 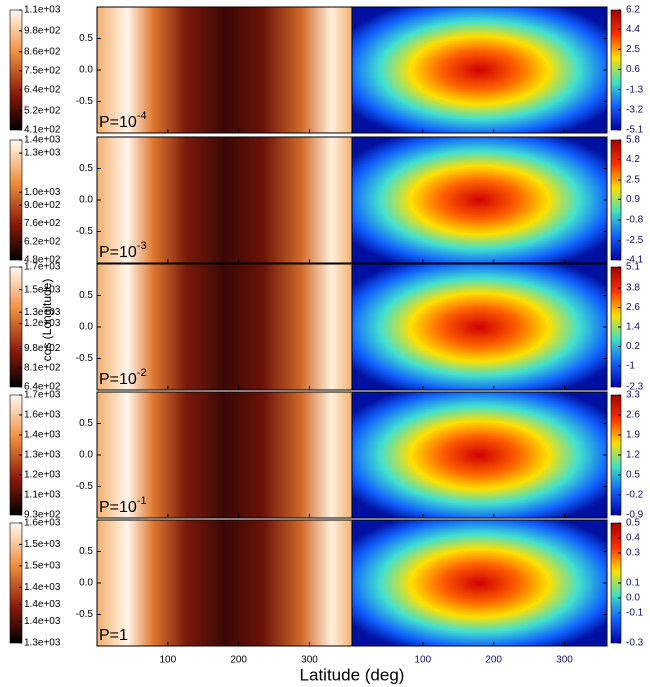 I want to click on colorbar-tick-label: 0.9, so click(x=633, y=199).